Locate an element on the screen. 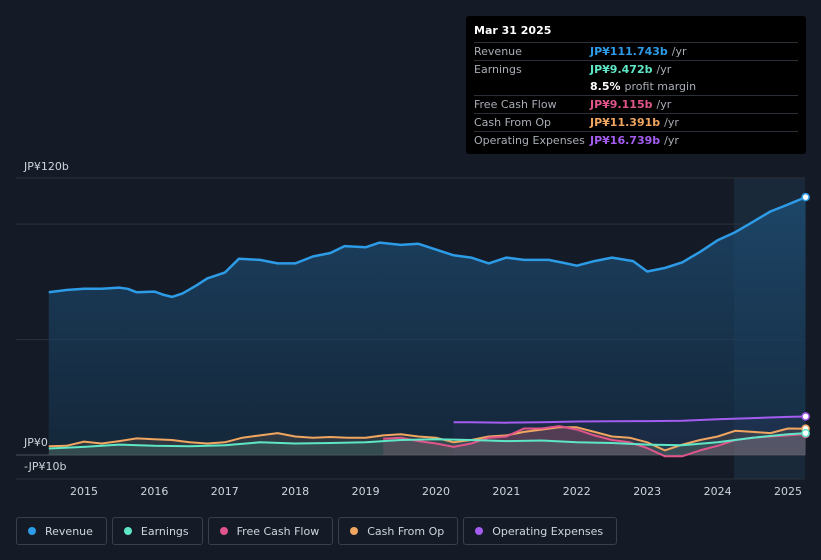 The width and height of the screenshot is (821, 560). y-label-top: JP¥120b is located at coordinates (46, 166).